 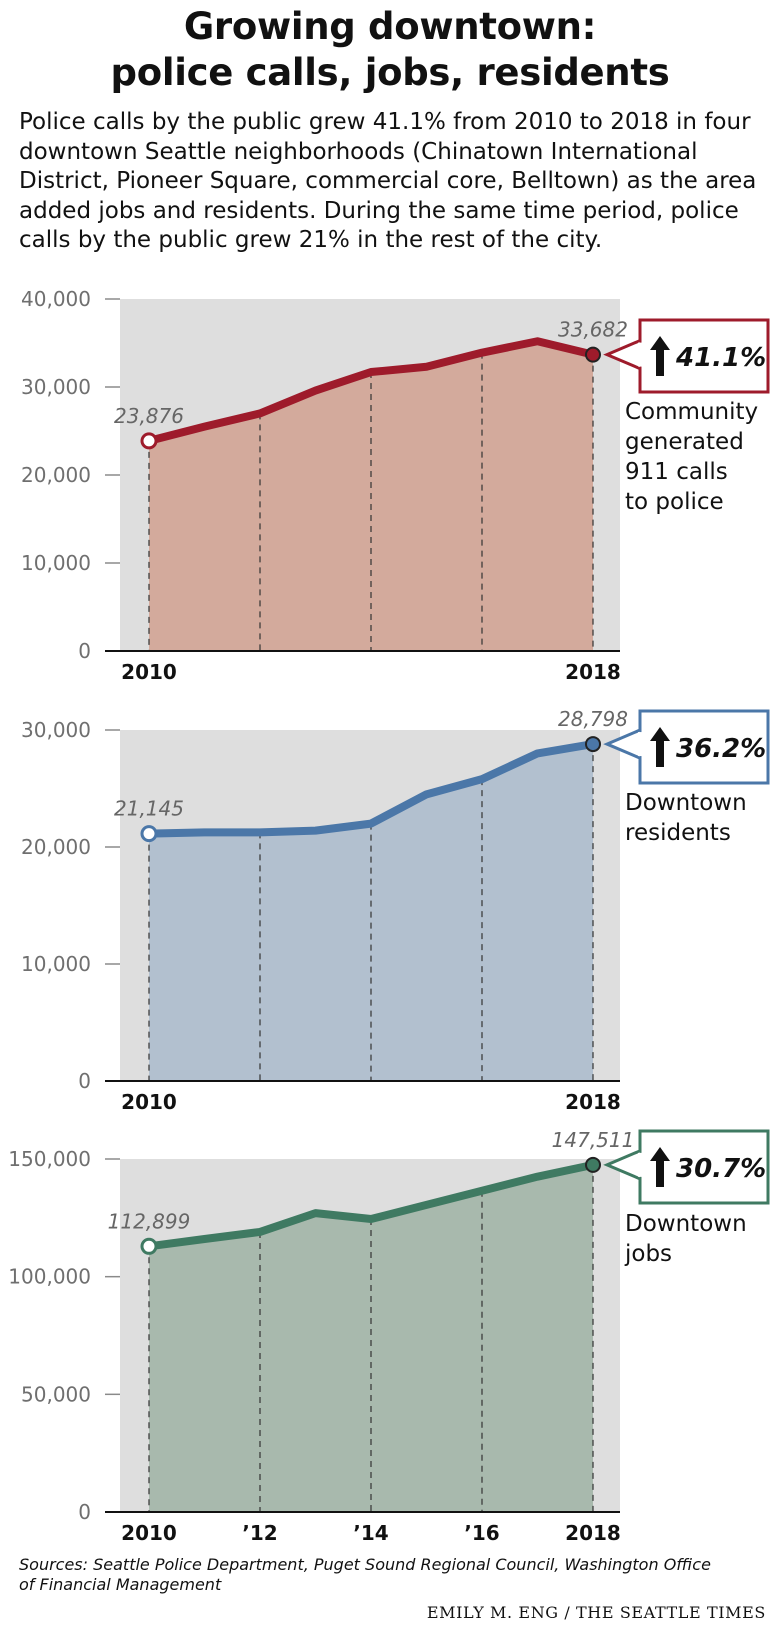 I want to click on change-percent-label: 30.7%, so click(x=721, y=1169).